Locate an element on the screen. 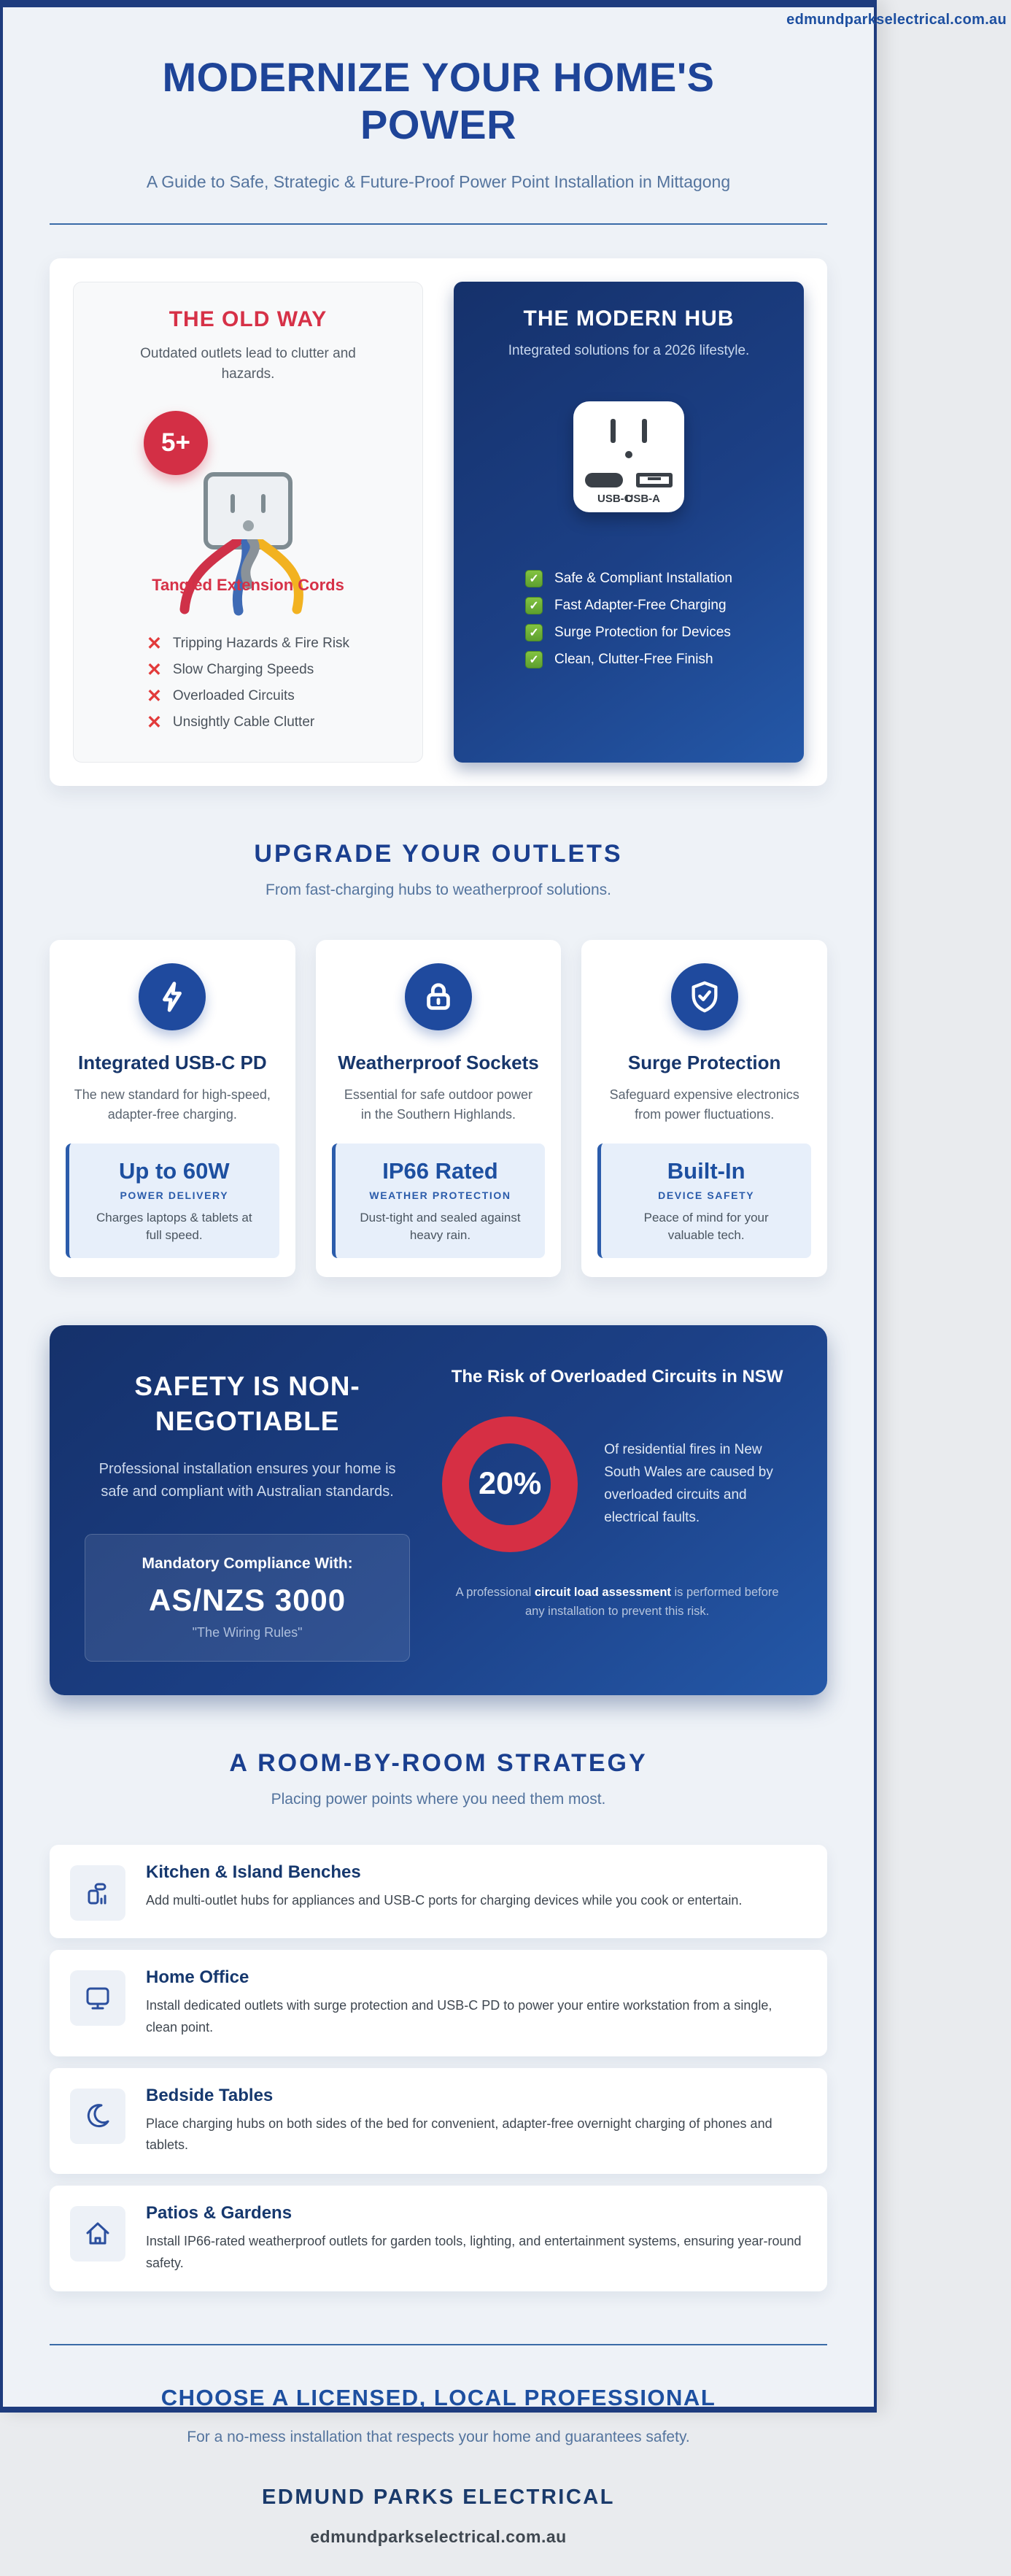  stat-value: IP66 Rated is located at coordinates (440, 1170).